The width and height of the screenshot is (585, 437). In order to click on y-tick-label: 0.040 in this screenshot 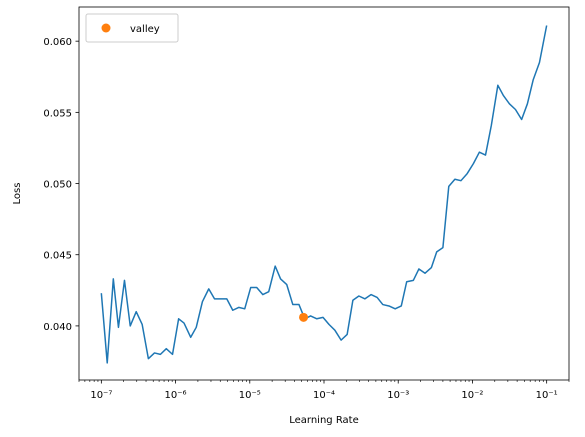, I will do `click(57, 327)`.